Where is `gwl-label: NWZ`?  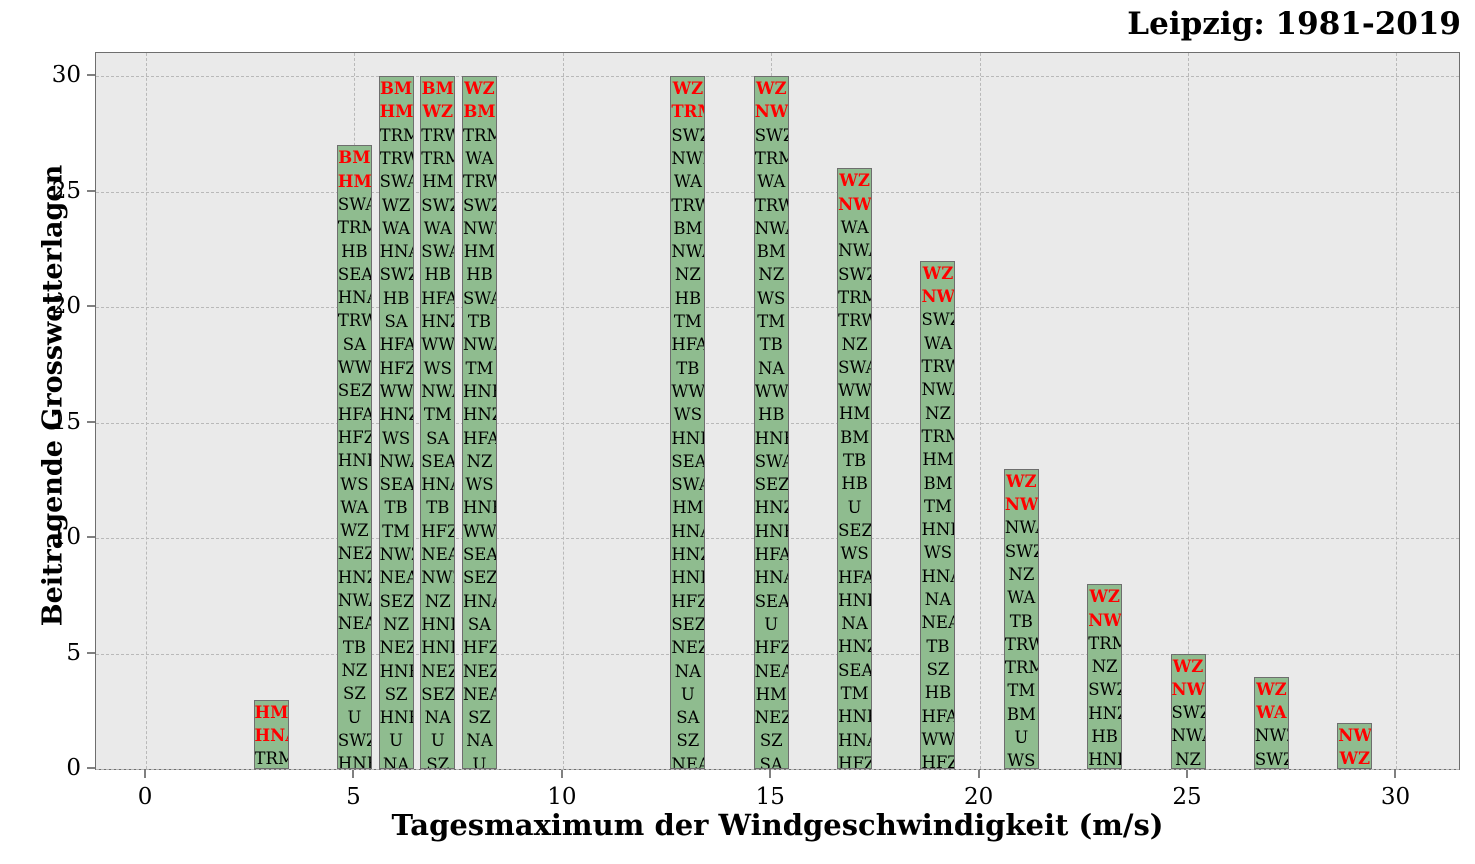
gwl-label: NWZ is located at coordinates (479, 228).